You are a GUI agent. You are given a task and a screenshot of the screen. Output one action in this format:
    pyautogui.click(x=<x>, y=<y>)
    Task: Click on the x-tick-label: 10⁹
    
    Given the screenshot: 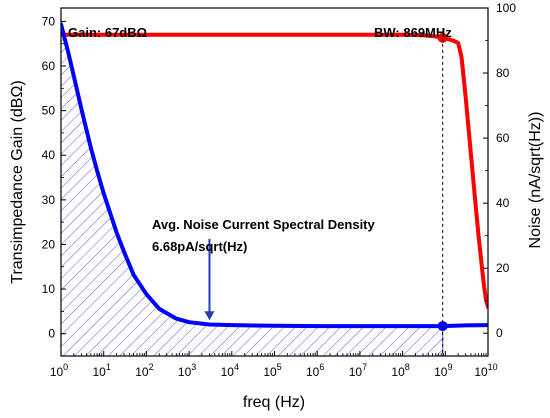 What is the action you would take?
    pyautogui.click(x=443, y=370)
    